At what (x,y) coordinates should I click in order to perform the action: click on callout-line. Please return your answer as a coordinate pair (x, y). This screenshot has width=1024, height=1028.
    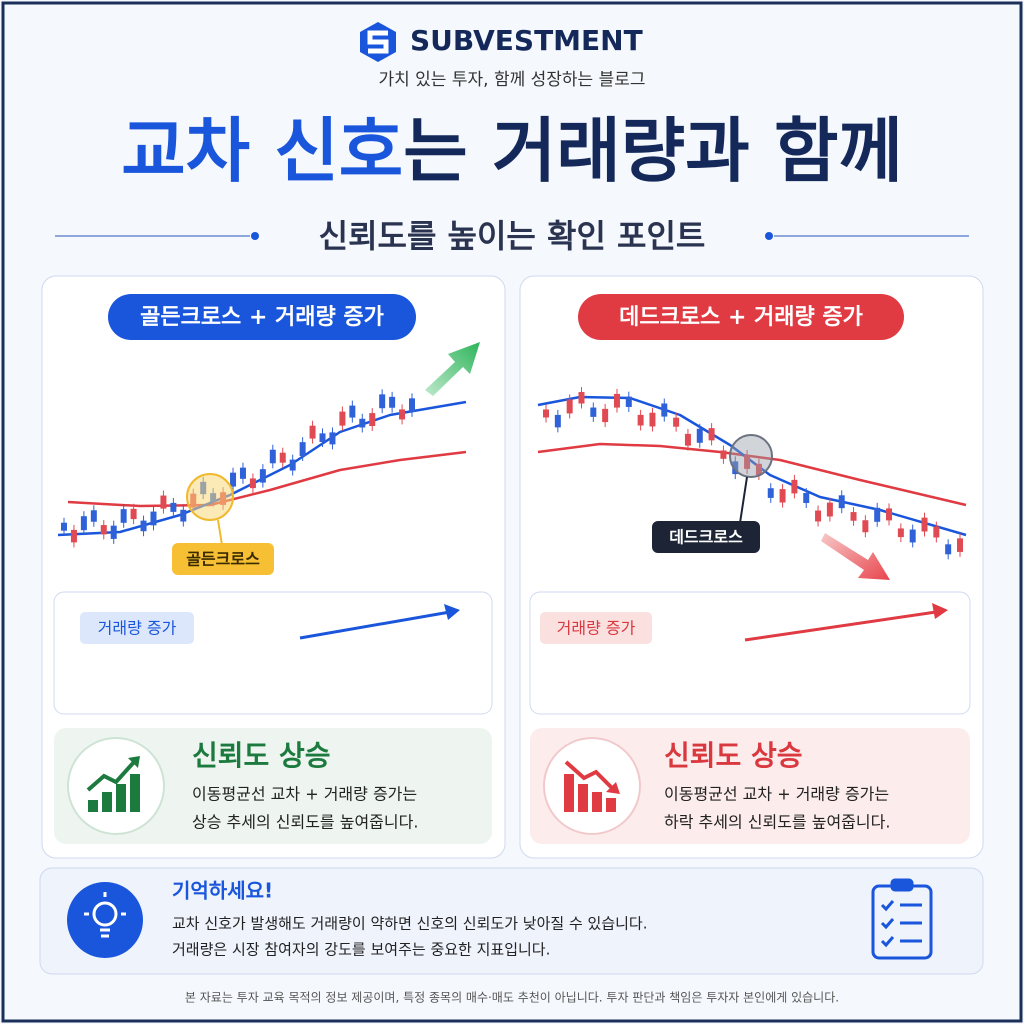
    Looking at the image, I should click on (743, 500).